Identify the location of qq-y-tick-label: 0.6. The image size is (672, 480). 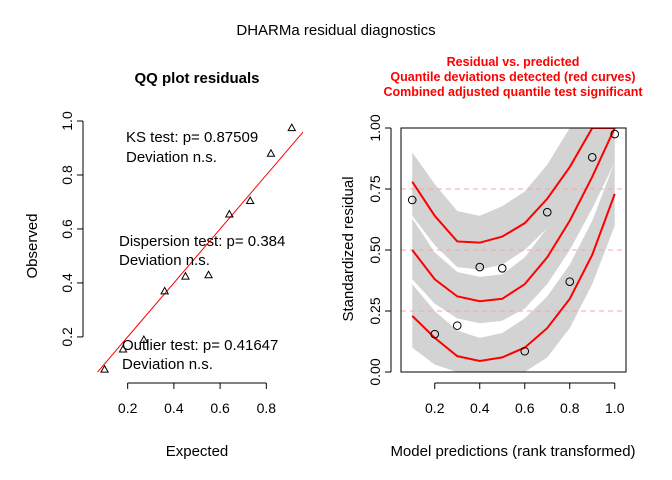
(67, 229).